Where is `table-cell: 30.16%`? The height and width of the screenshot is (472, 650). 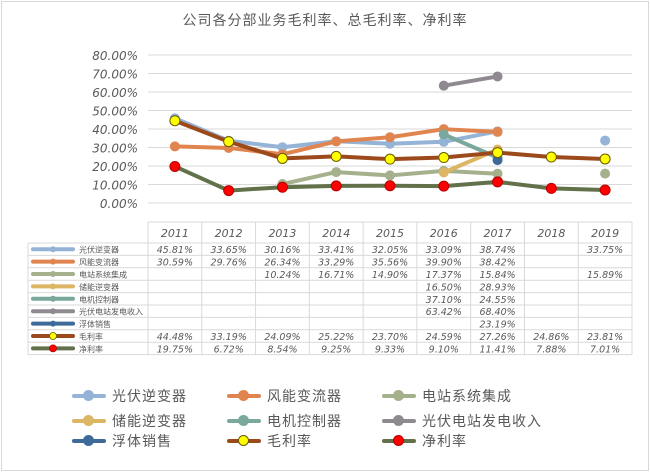 table-cell: 30.16% is located at coordinates (282, 250).